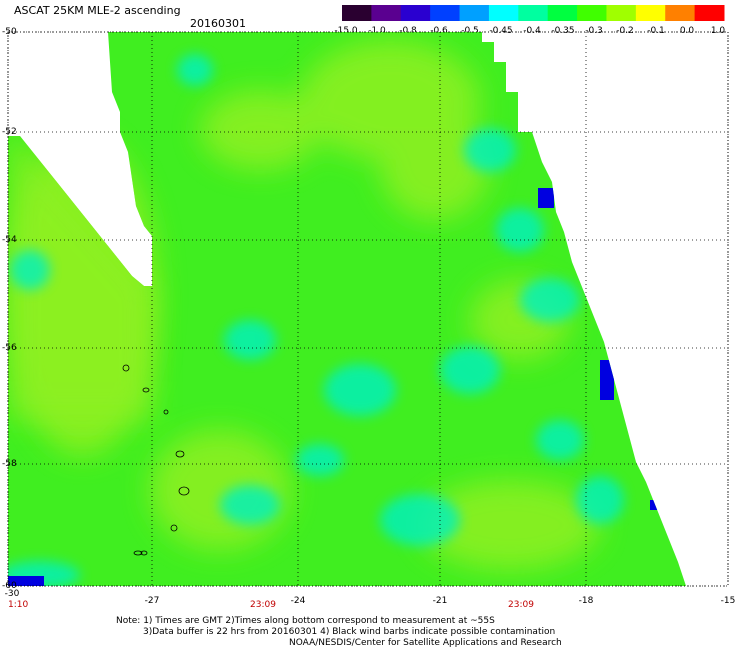  I want to click on colorbar-tick-label: -0.5, so click(470, 31).